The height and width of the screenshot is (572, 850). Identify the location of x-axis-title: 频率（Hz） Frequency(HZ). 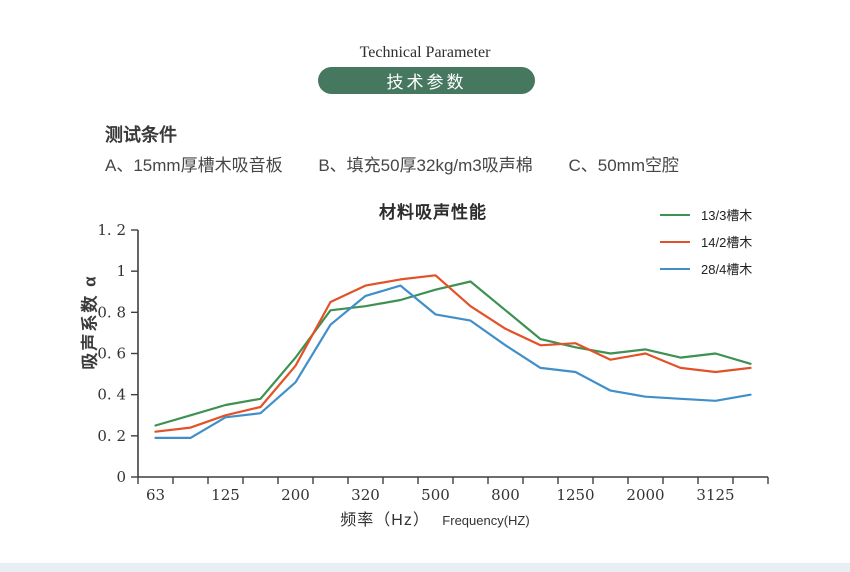
(435, 518).